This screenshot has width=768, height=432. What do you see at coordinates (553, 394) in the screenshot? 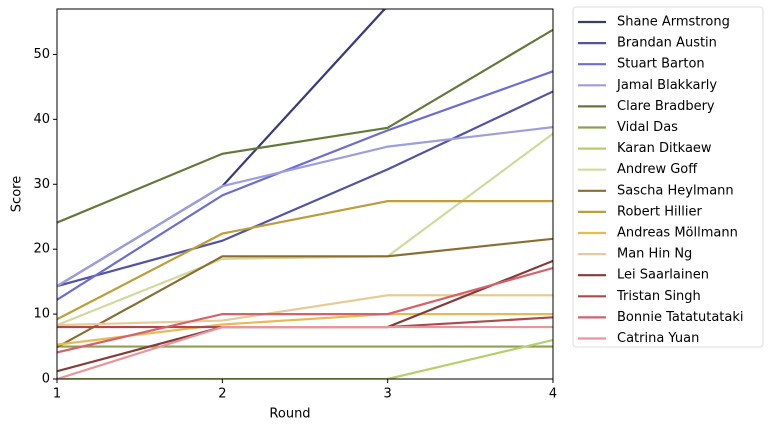
I see `x-tick-label: 4` at bounding box center [553, 394].